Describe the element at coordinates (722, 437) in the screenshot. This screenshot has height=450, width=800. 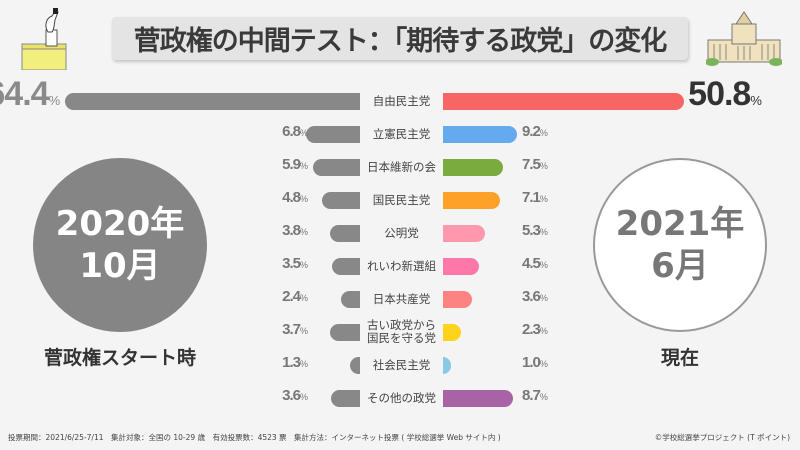
I see `footer-copyright: ©学校総選挙プロジェクト (T ポイント)` at that location.